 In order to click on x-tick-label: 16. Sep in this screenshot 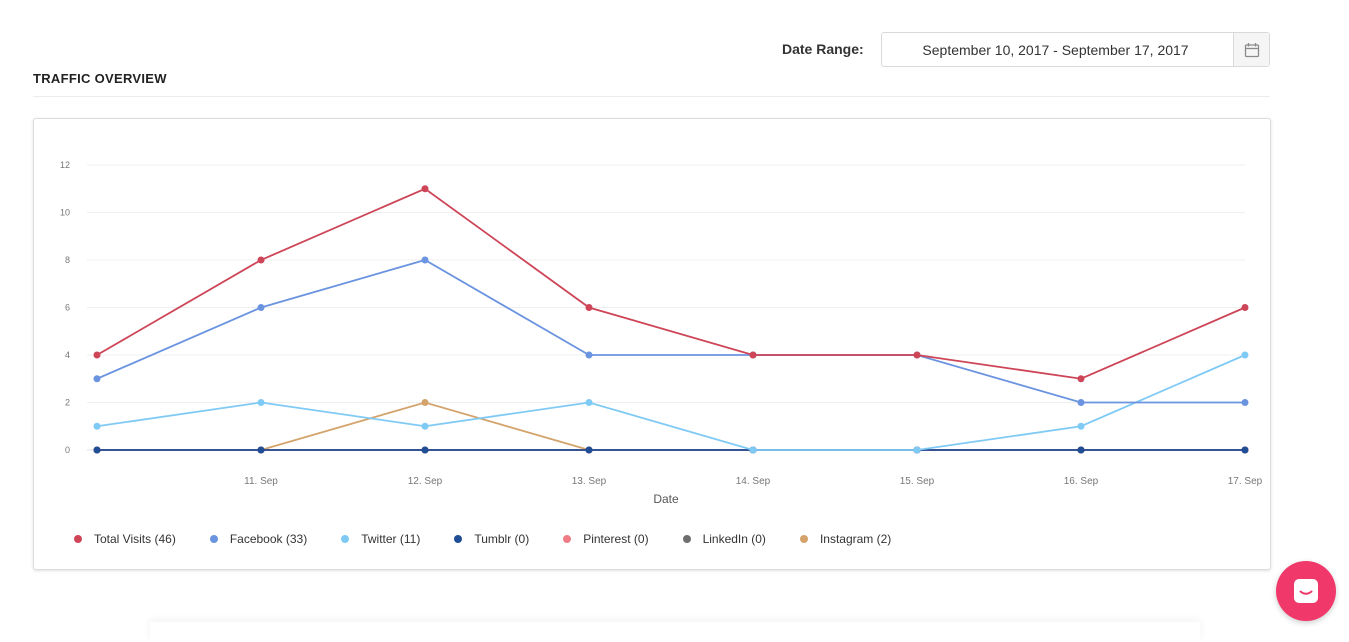, I will do `click(1081, 481)`.